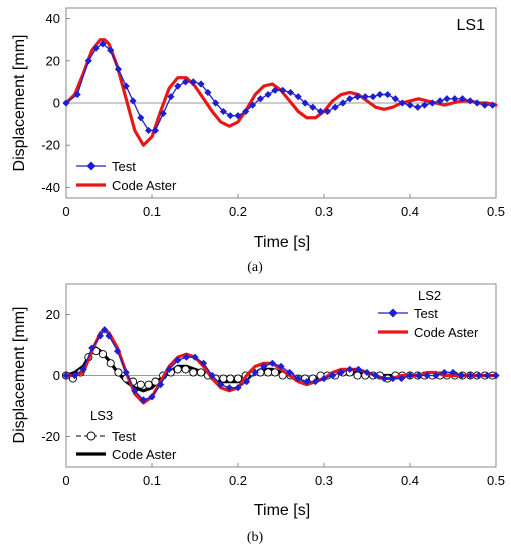 Image resolution: width=511 pixels, height=550 pixels. I want to click on legend-label-test-ls2: Test, so click(426, 313).